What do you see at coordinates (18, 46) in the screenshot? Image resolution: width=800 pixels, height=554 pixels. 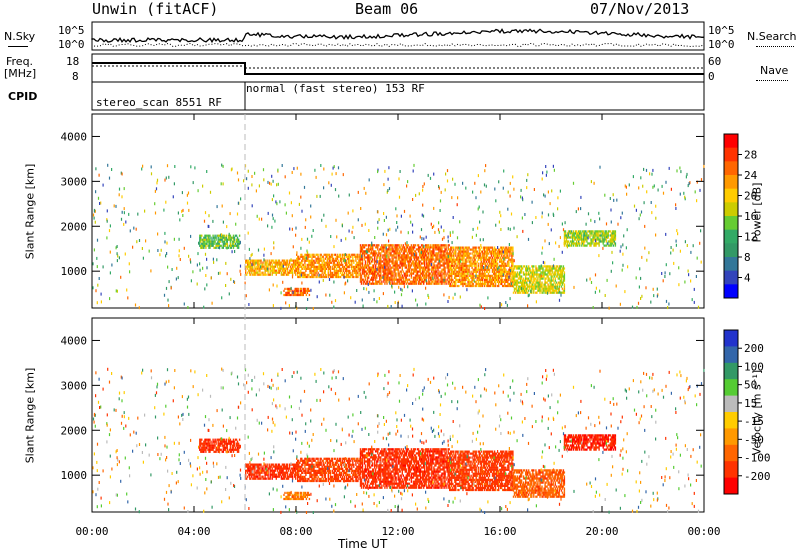 I see `nsky-legend-line` at bounding box center [18, 46].